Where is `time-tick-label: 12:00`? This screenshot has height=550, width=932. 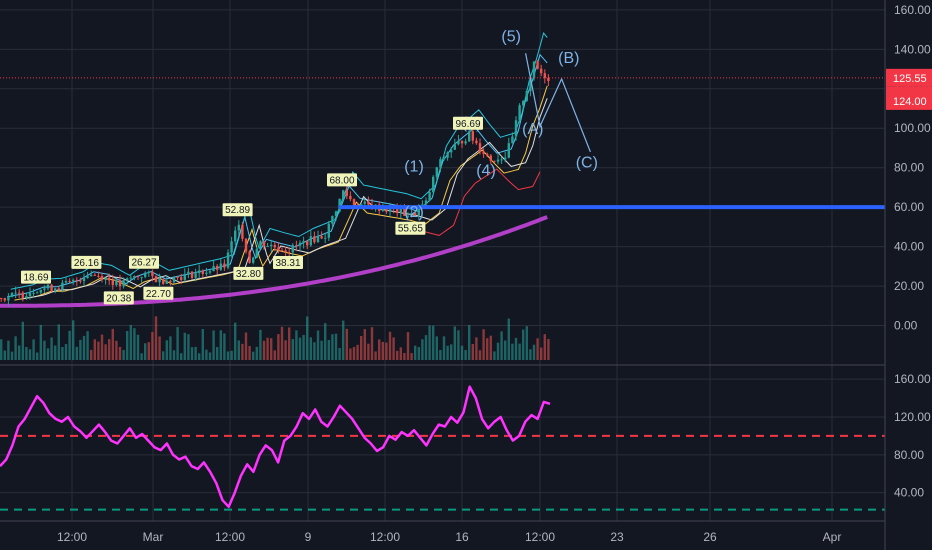 time-tick-label: 12:00 is located at coordinates (230, 537).